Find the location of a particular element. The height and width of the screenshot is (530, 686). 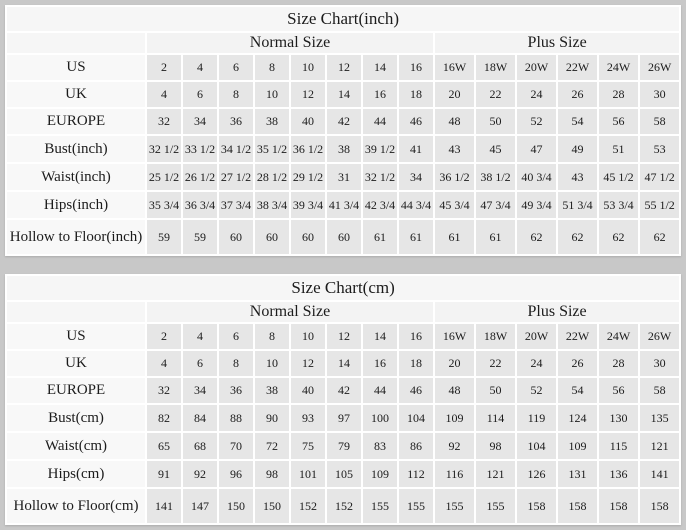

size-value-cell: 152 is located at coordinates (344, 506).